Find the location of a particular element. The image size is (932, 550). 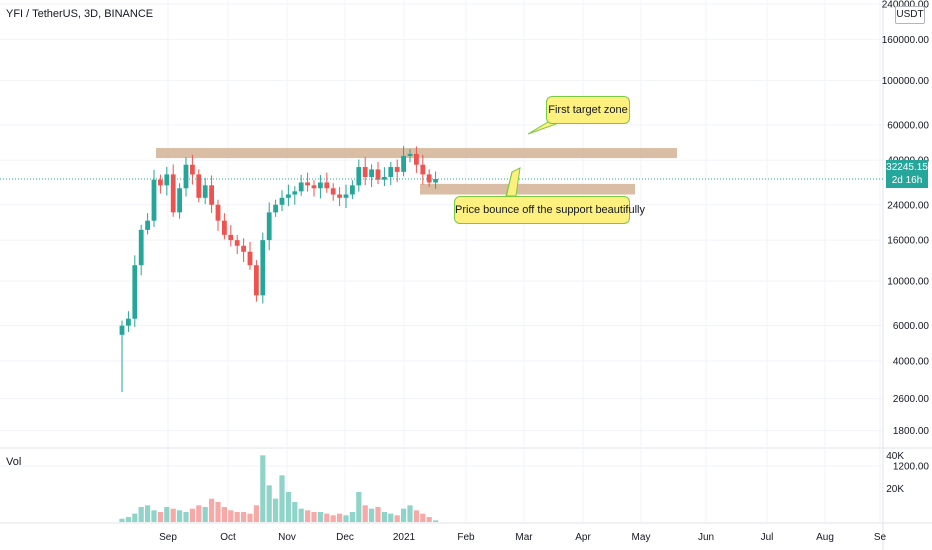

time-tick-label: Apr is located at coordinates (583, 537).